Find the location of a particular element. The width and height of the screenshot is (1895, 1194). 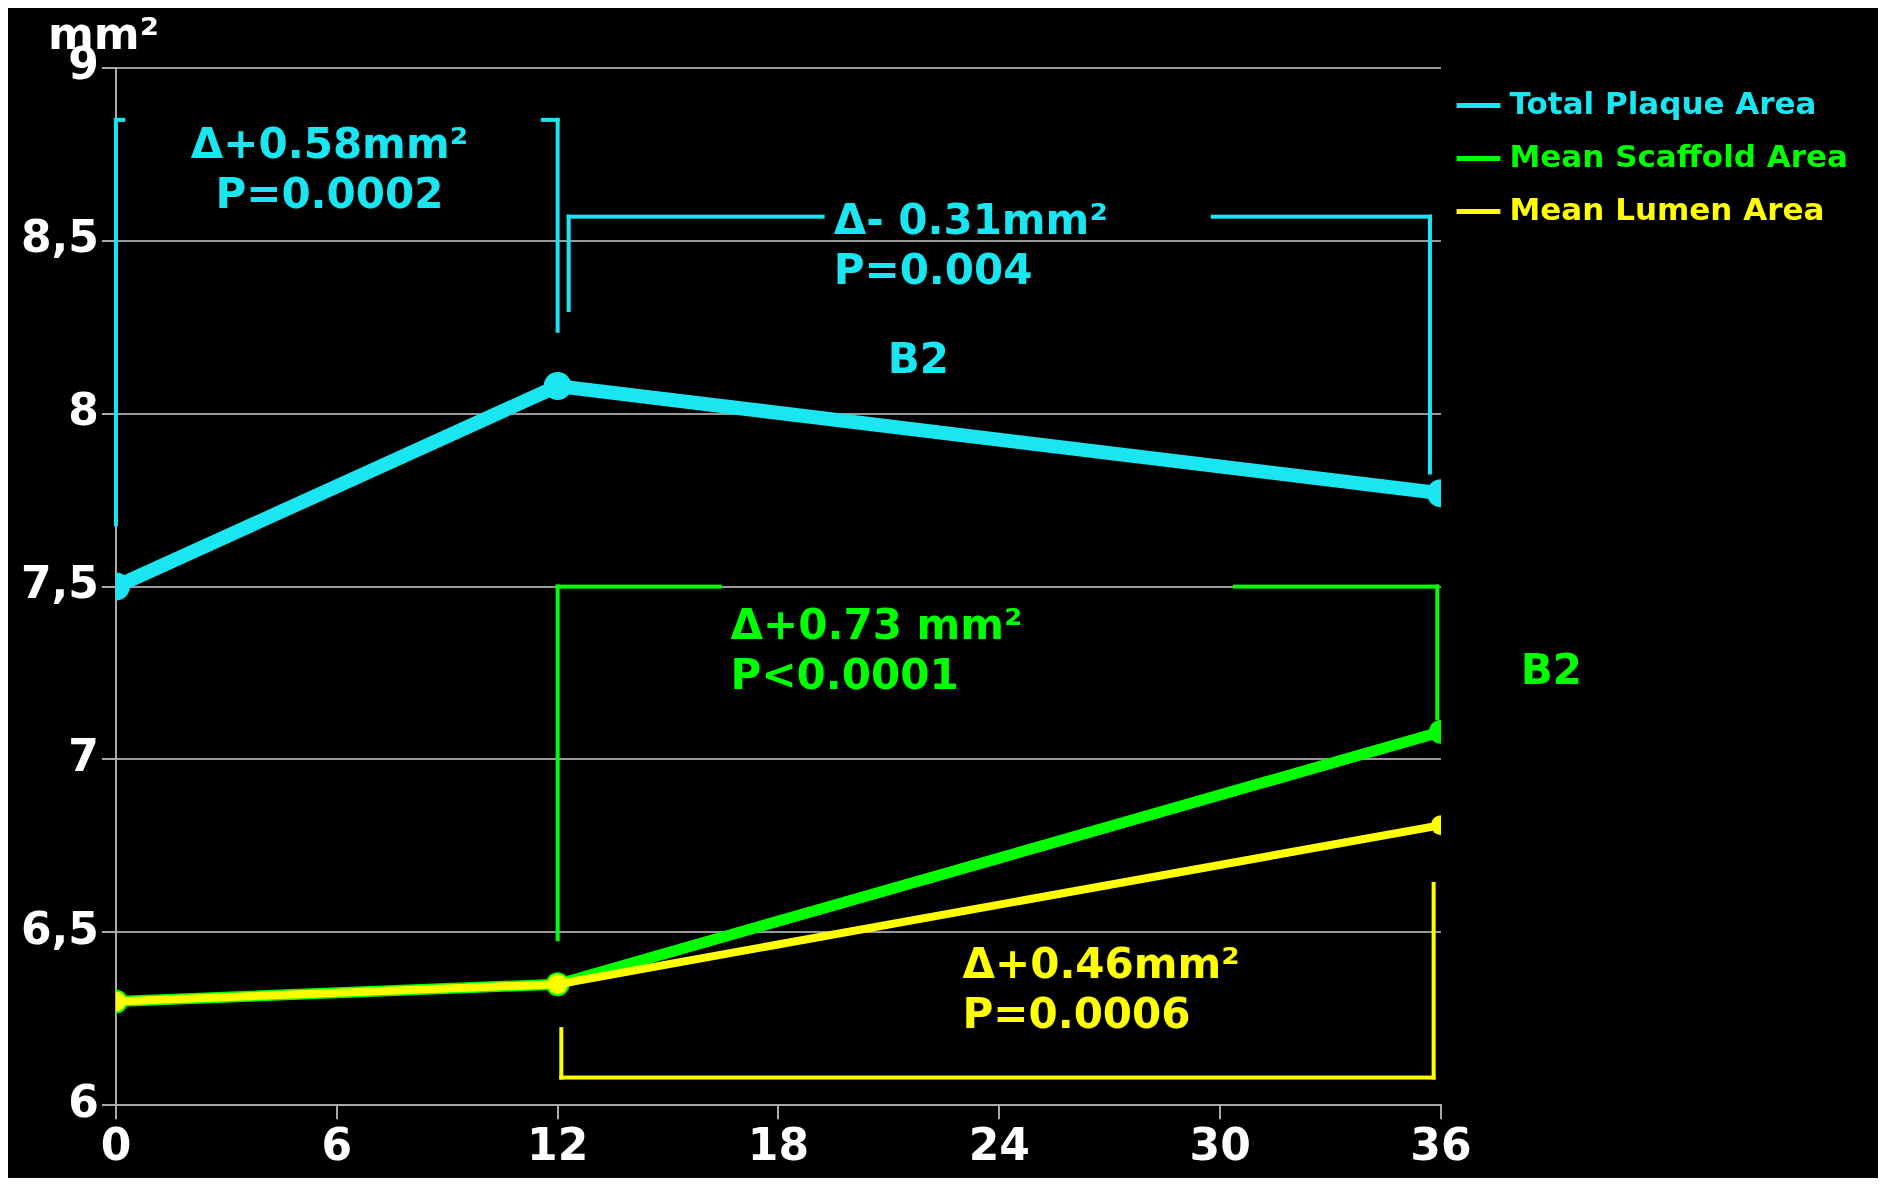

x-tick-label: 18 is located at coordinates (778, 1145).